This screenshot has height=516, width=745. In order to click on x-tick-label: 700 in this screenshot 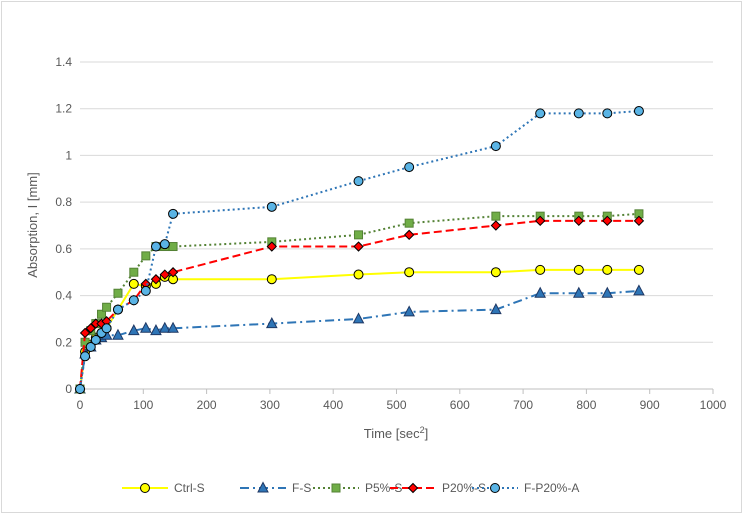, I will do `click(523, 405)`.